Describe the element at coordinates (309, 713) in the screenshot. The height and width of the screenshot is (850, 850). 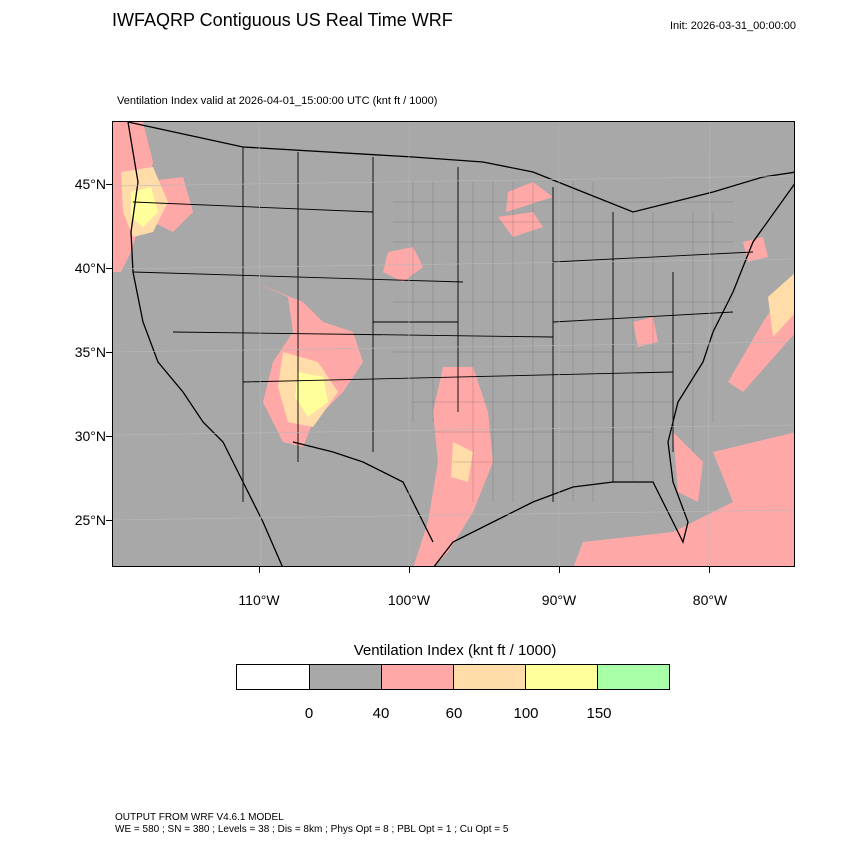
I see `legend-label: 0` at that location.